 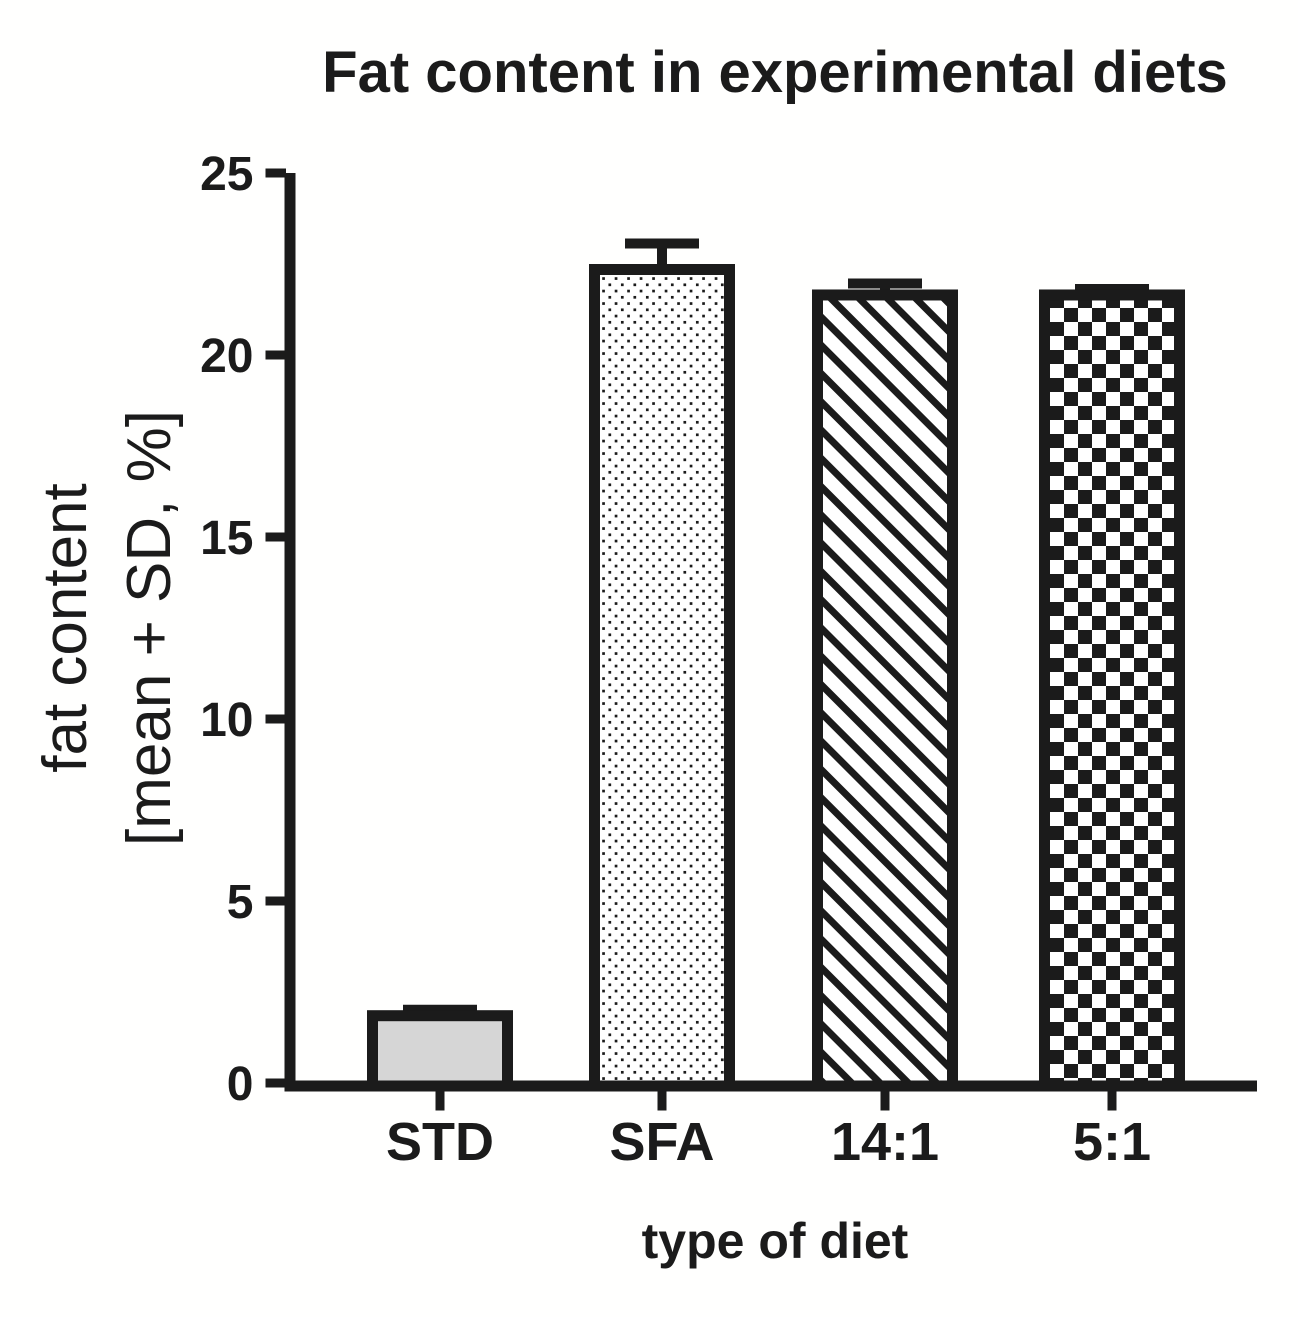 What do you see at coordinates (662, 678) in the screenshot?
I see `bar-sfa` at bounding box center [662, 678].